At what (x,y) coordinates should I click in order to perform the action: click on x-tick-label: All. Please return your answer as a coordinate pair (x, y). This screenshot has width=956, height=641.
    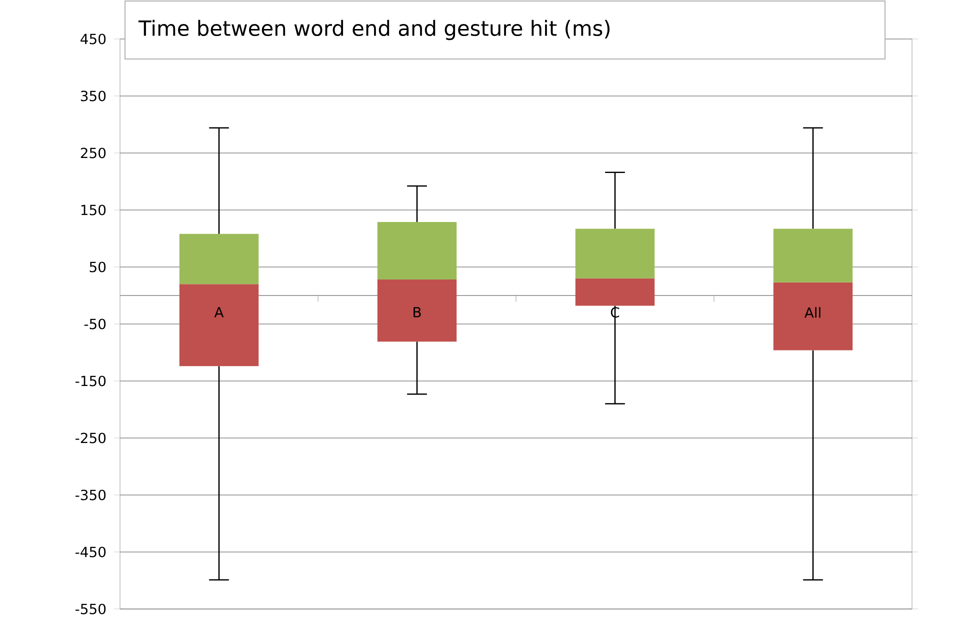
    Looking at the image, I should click on (812, 312).